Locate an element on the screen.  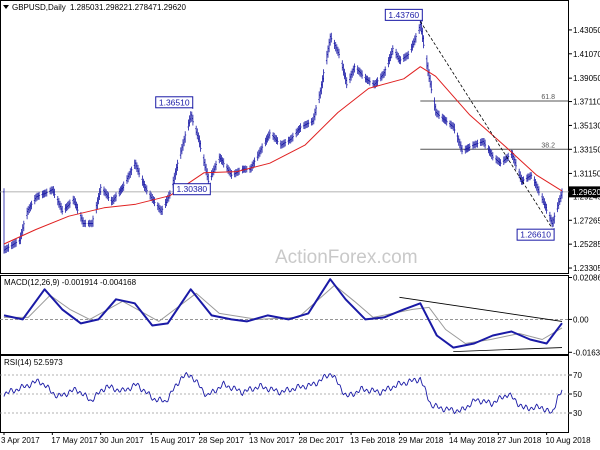
current-price-tag-text: 1.29620 is located at coordinates (586, 192).